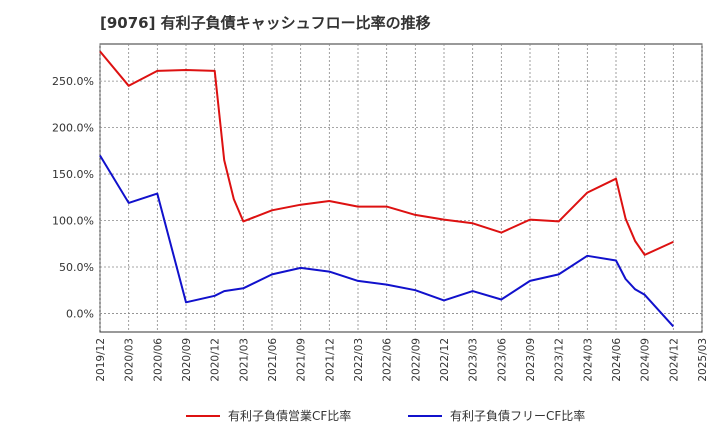 This screenshot has height=440, width=720. I want to click on x-tick-label: 2024/09, so click(646, 360).